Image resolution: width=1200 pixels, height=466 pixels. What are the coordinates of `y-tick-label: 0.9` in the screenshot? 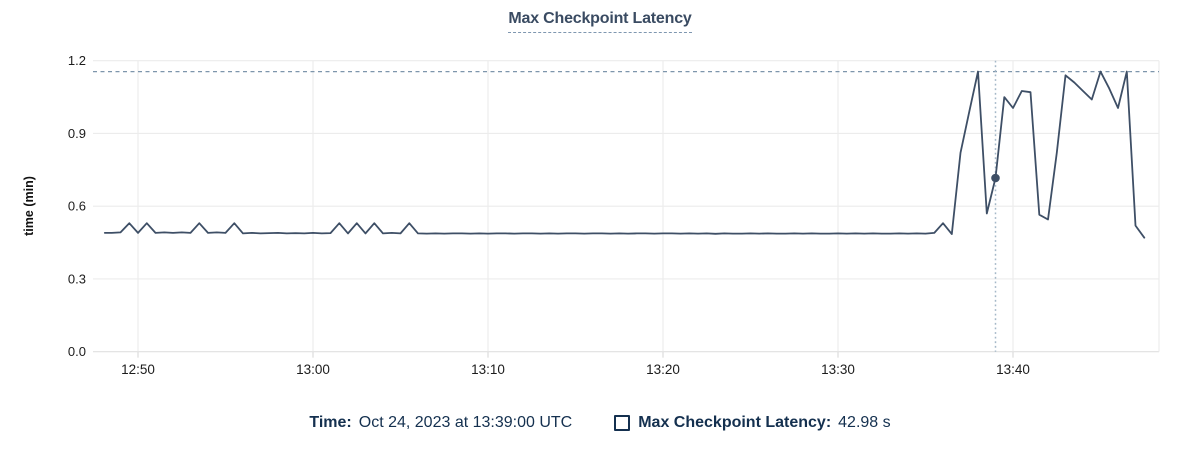 It's located at (77, 133).